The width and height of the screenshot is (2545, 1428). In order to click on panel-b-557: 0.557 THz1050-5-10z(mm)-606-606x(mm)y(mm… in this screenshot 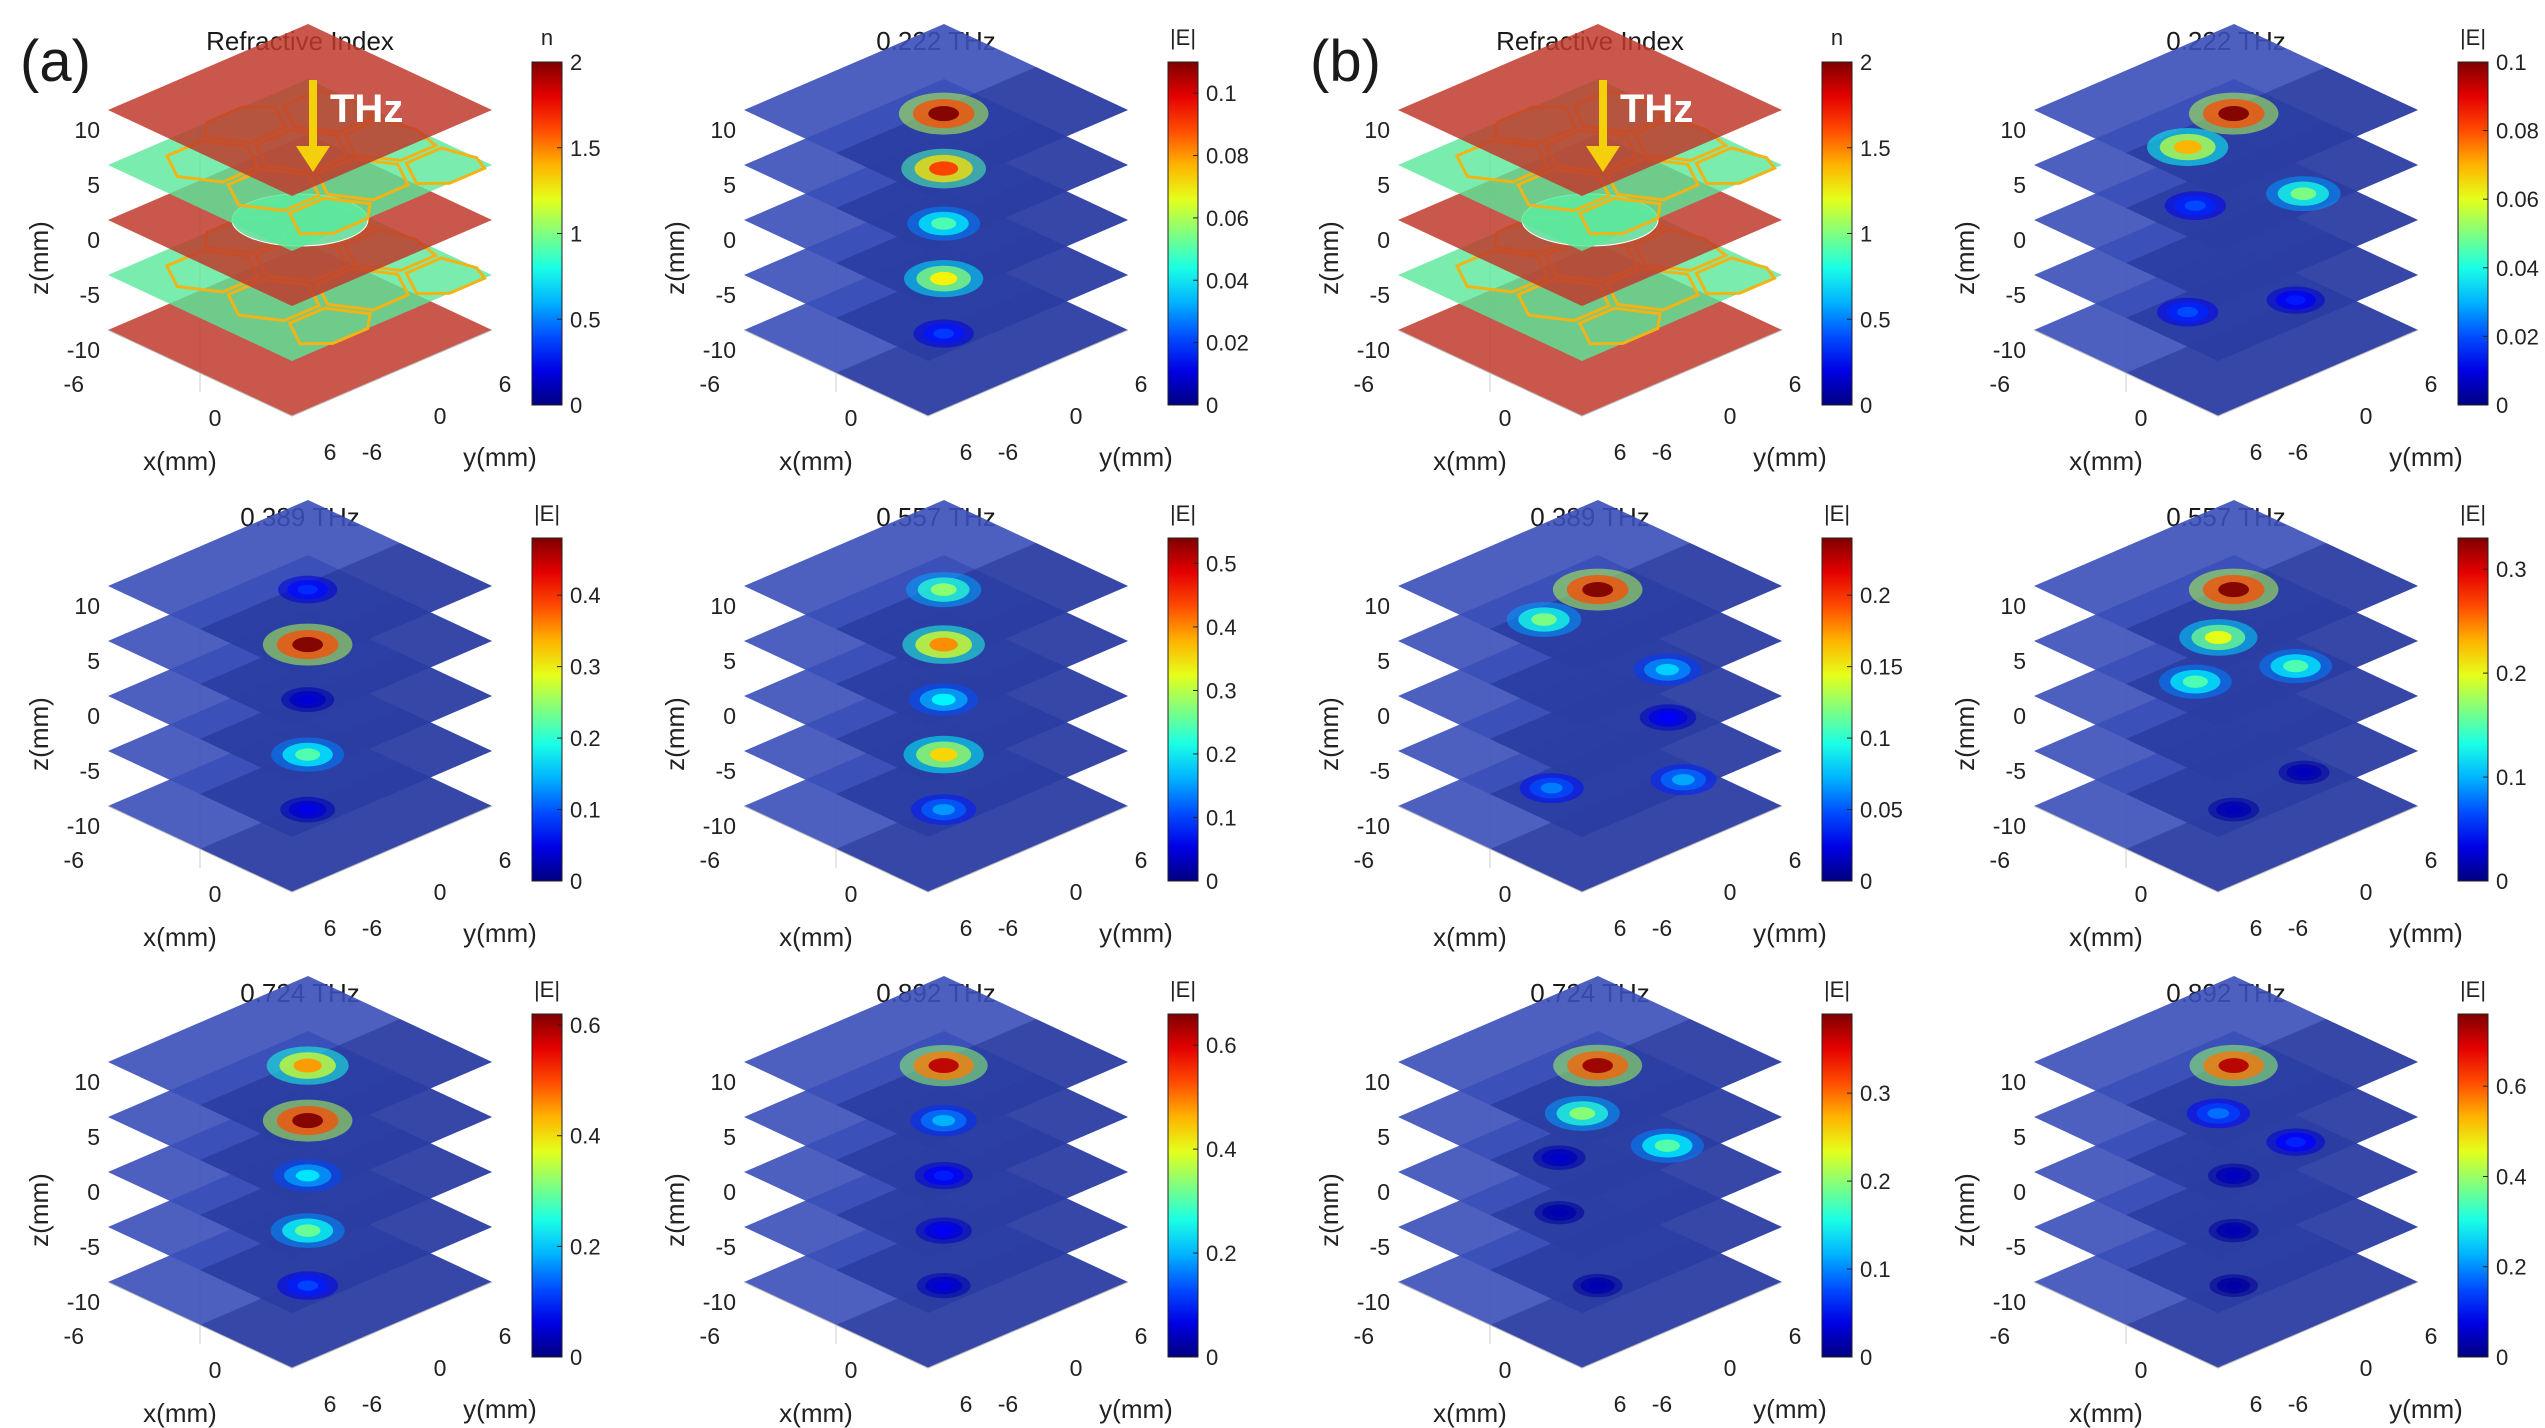, I will do `click(2235, 714)`.